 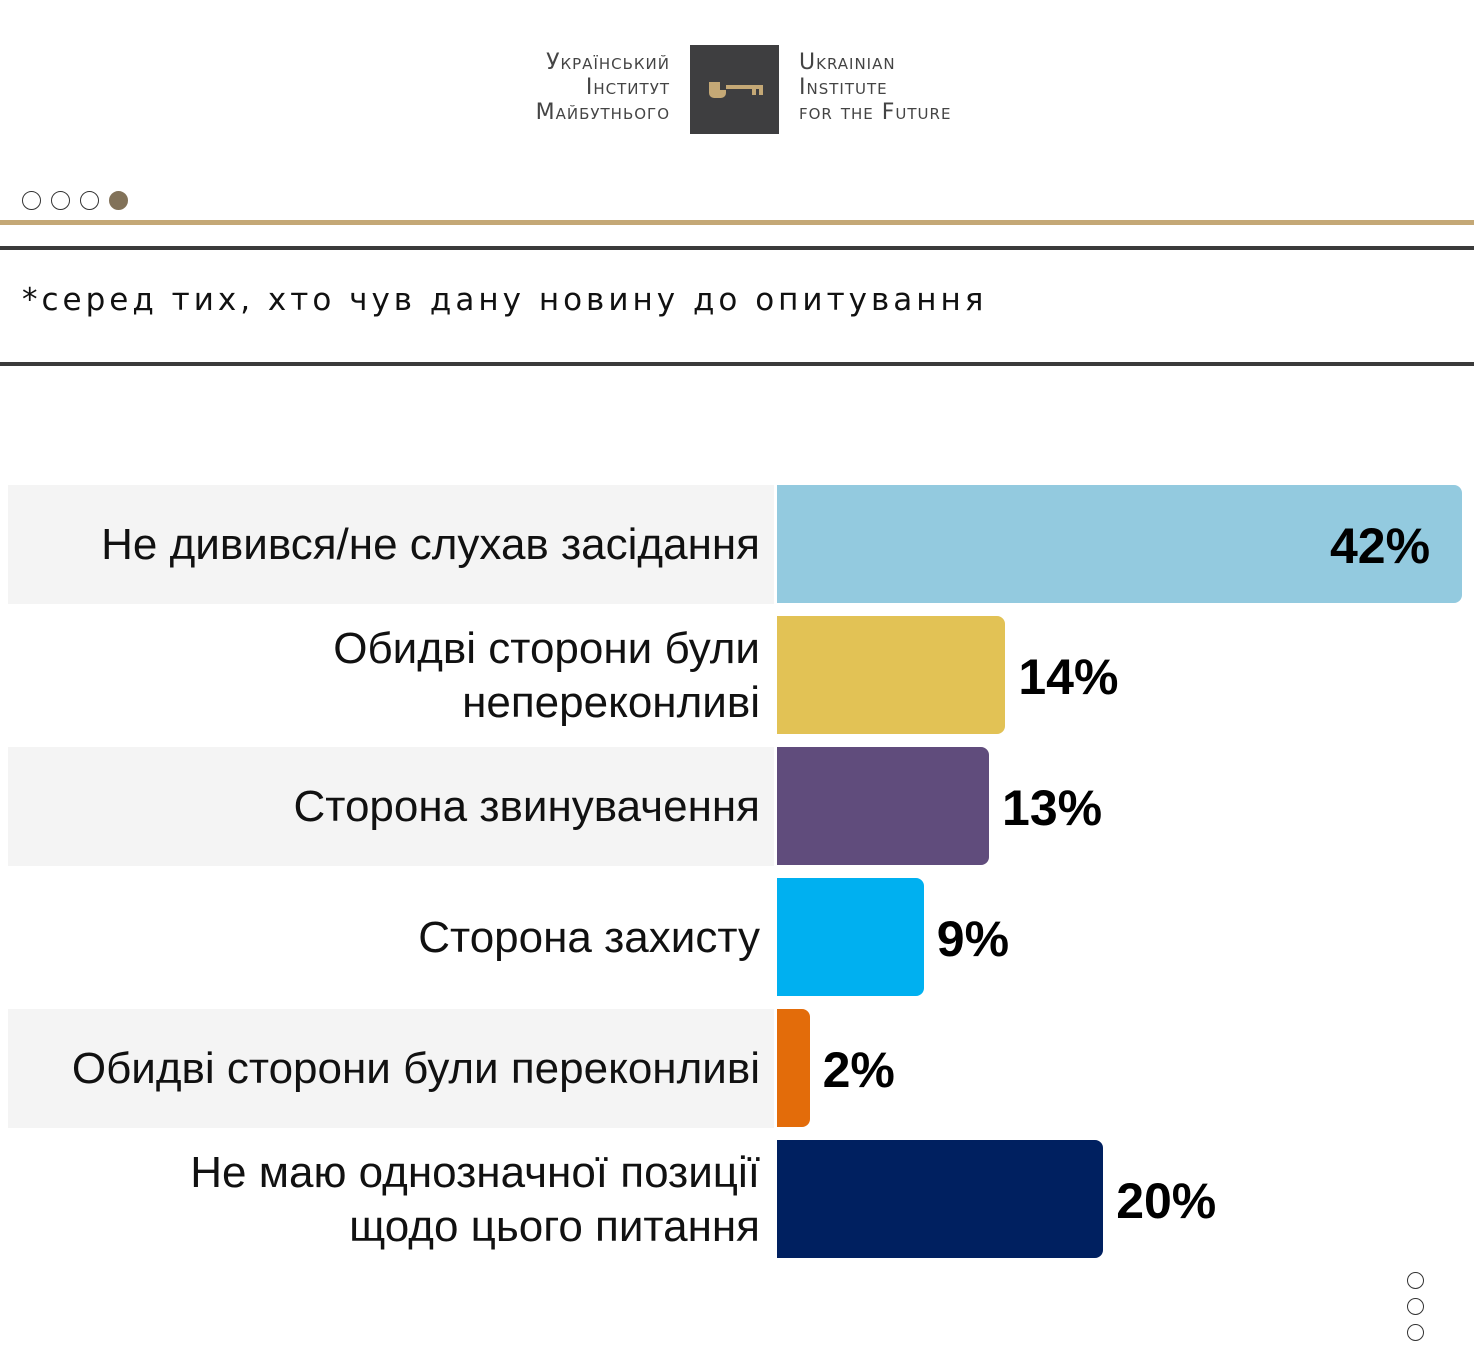 What do you see at coordinates (589, 937) in the screenshot?
I see `category-label-text: Сторона захисту` at bounding box center [589, 937].